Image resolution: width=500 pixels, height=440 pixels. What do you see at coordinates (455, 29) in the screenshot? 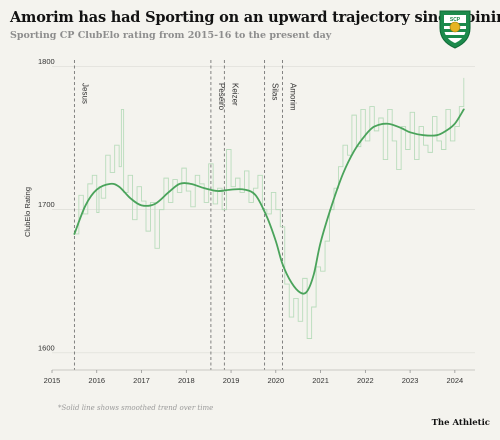
I see `lion-crest-icon: SCP` at bounding box center [455, 29].